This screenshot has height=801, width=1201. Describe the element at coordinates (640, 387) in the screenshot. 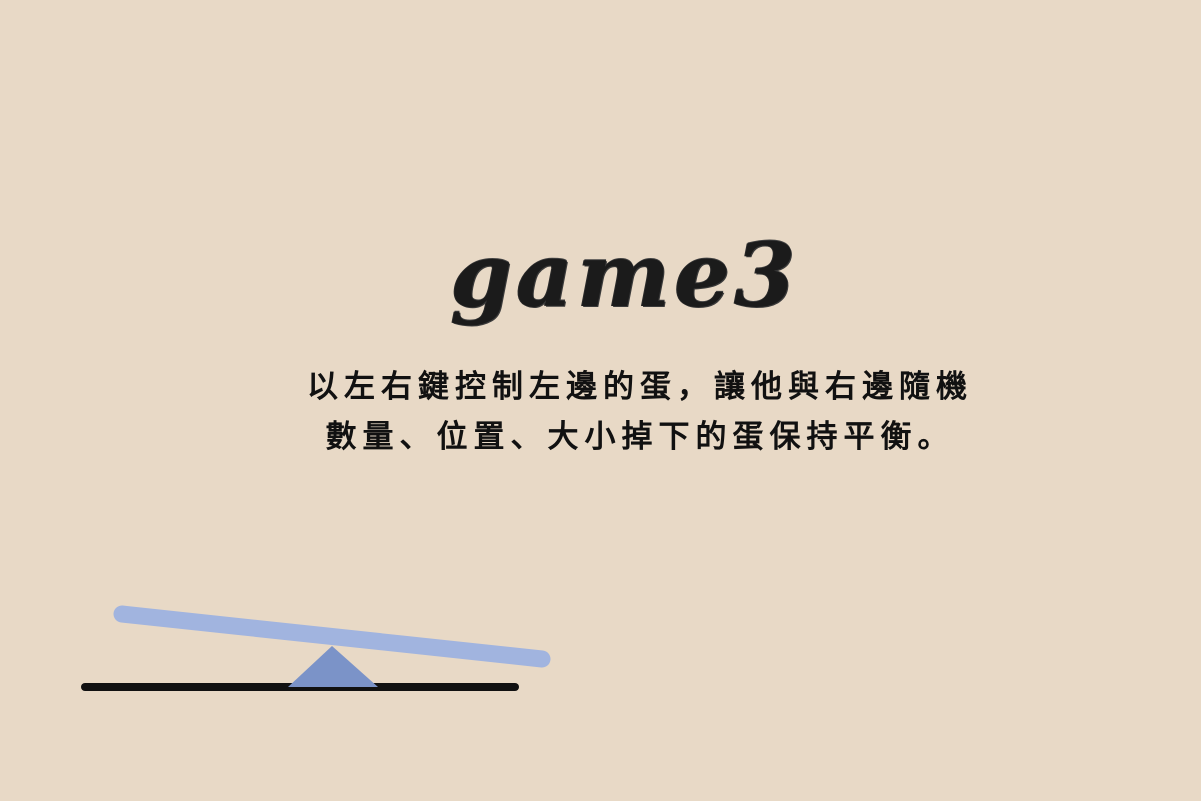

I see `instruction-line-1: 以左右鍵控制左邊的蛋，讓他與右邊隨機` at that location.